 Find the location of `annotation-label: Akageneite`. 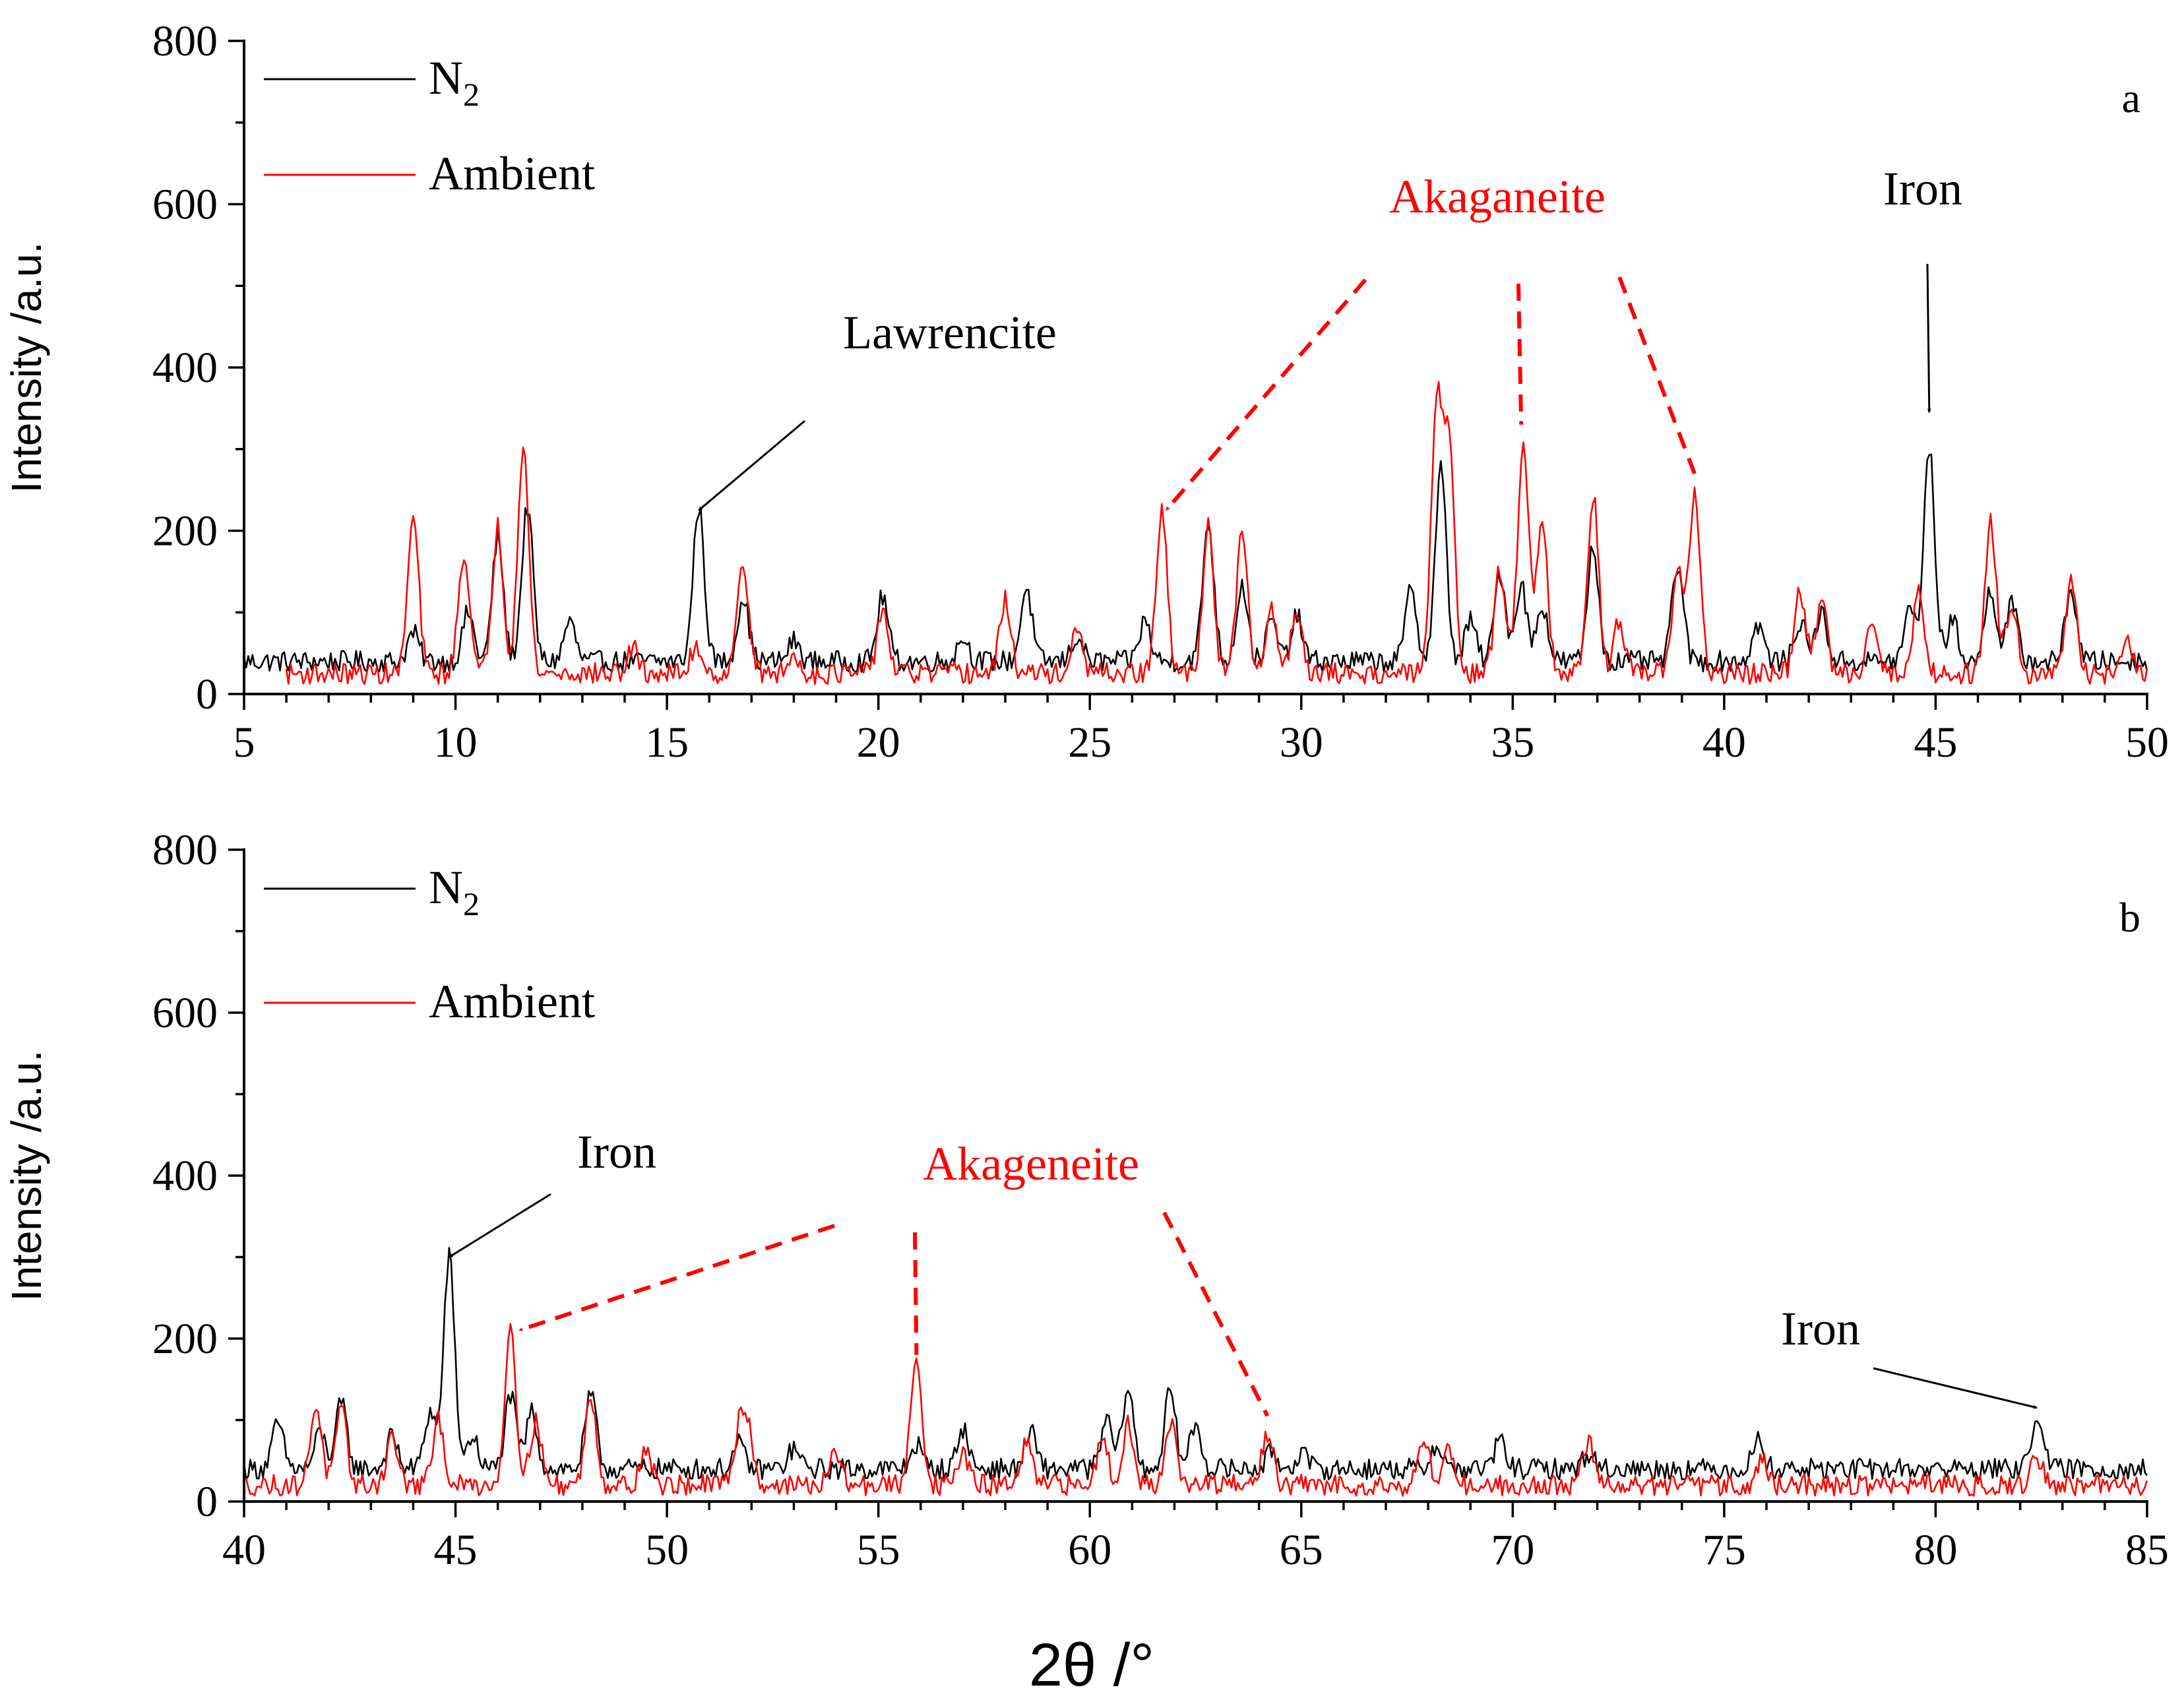

annotation-label: Akageneite is located at coordinates (1031, 1163).